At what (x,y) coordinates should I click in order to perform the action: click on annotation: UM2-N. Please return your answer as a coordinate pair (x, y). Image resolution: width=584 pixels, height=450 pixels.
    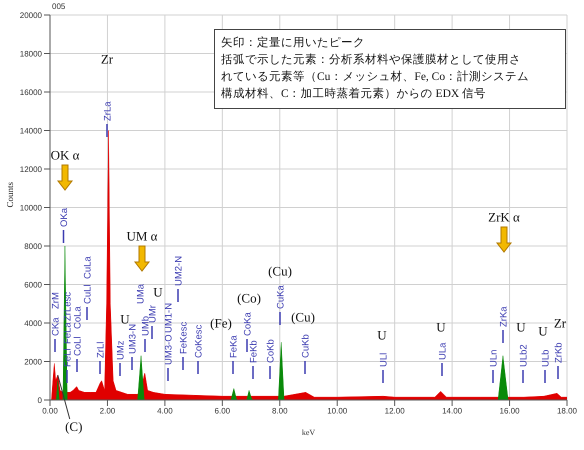
    Looking at the image, I should click on (178, 271).